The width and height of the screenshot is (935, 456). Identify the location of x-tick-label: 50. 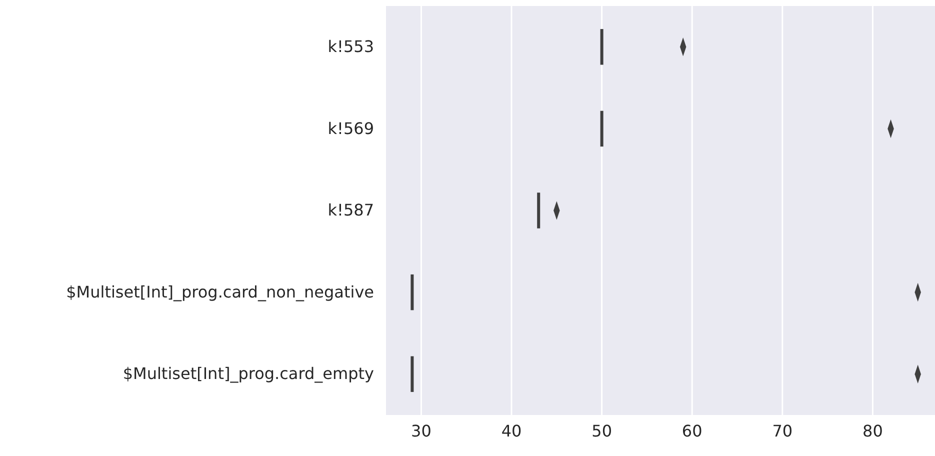
(602, 430).